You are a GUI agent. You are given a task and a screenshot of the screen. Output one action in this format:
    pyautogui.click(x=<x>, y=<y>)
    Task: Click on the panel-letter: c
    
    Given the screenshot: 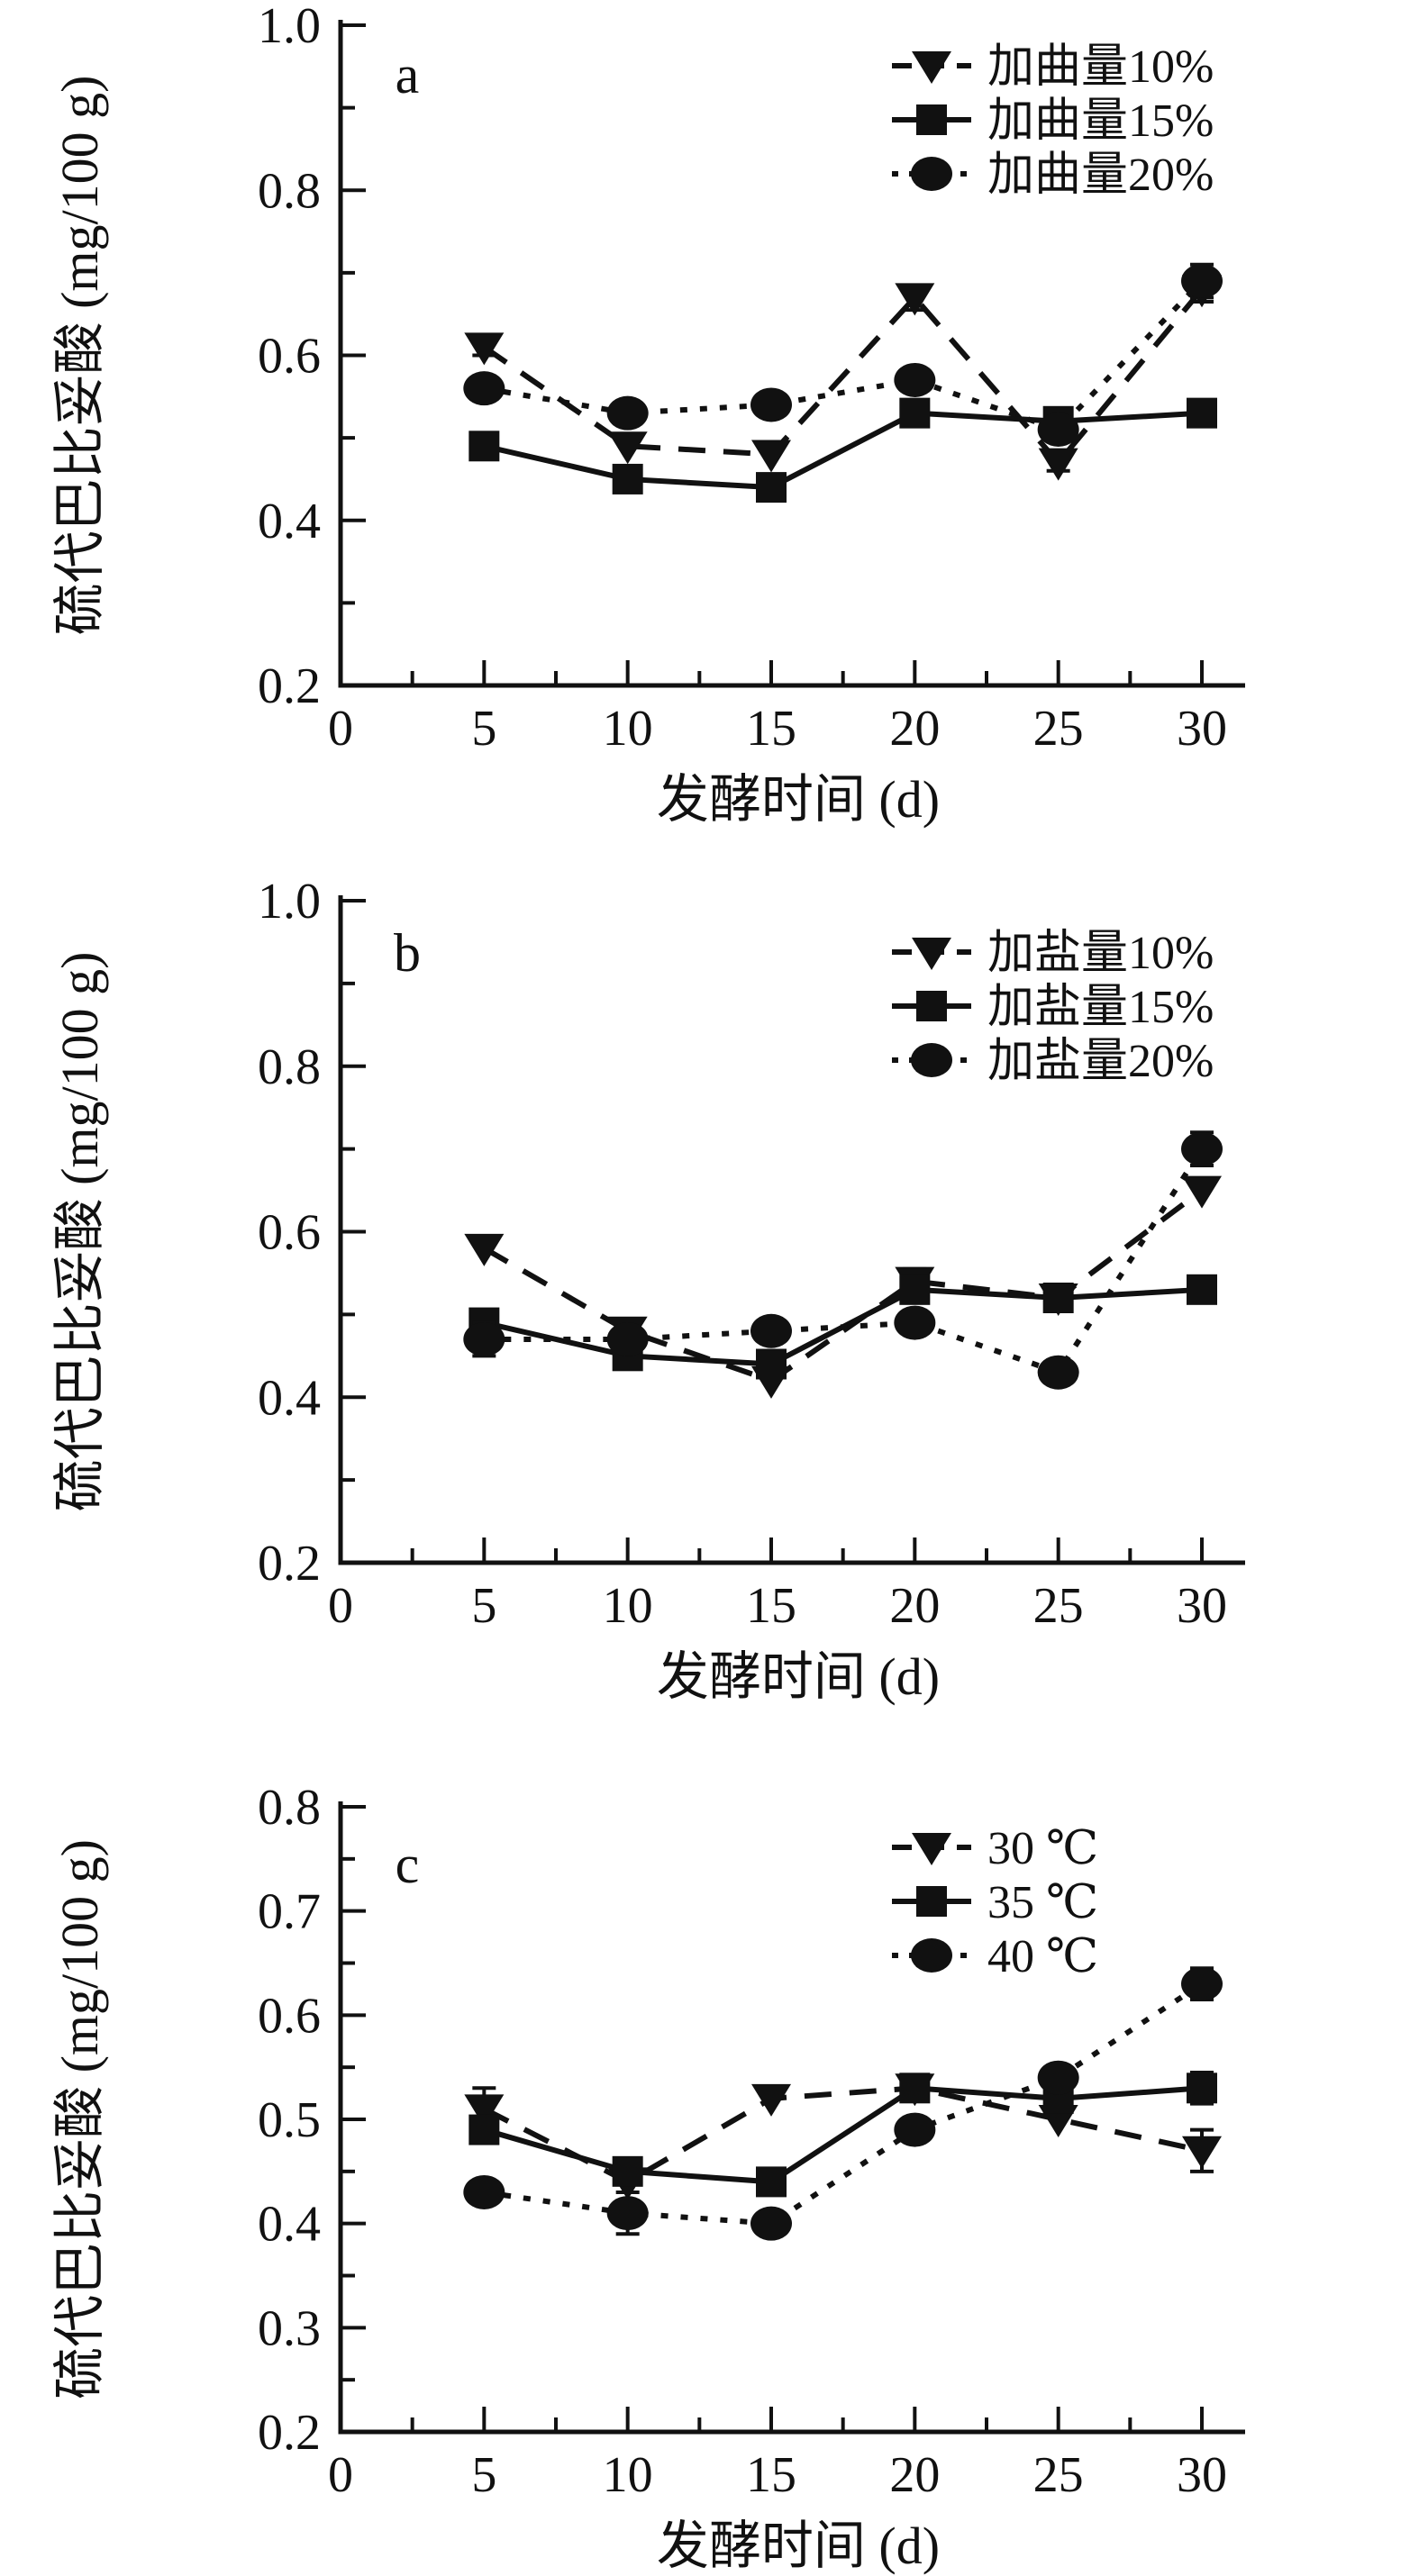 What is the action you would take?
    pyautogui.click(x=408, y=1864)
    